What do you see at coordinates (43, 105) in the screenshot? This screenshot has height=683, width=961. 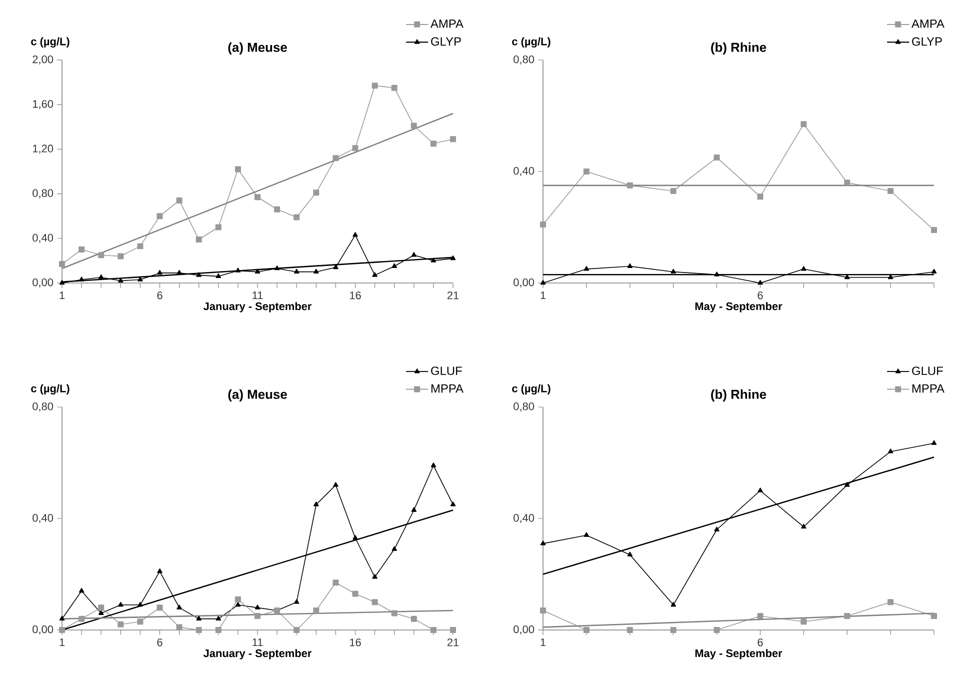 I see `y-tick-label: 1,60` at bounding box center [43, 105].